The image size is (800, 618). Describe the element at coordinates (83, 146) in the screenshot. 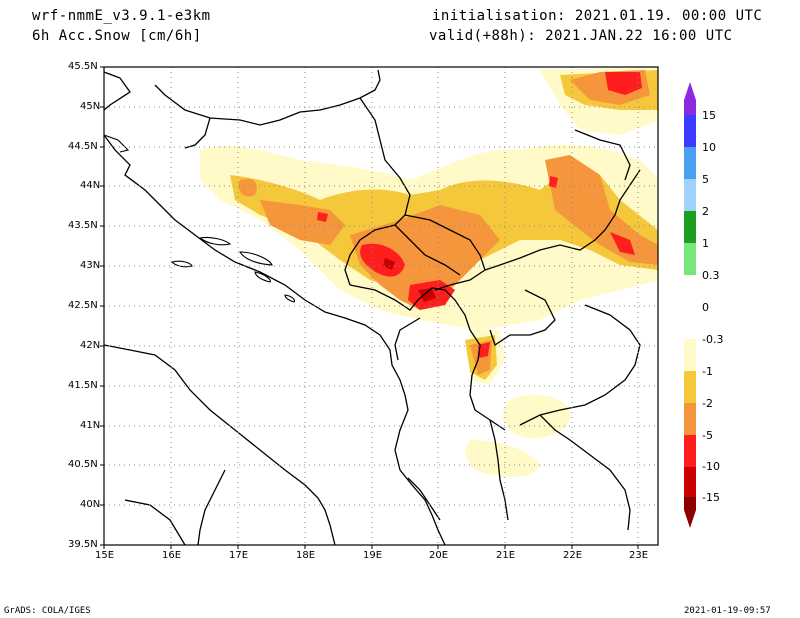

I see `lat-label: 44.5N` at that location.